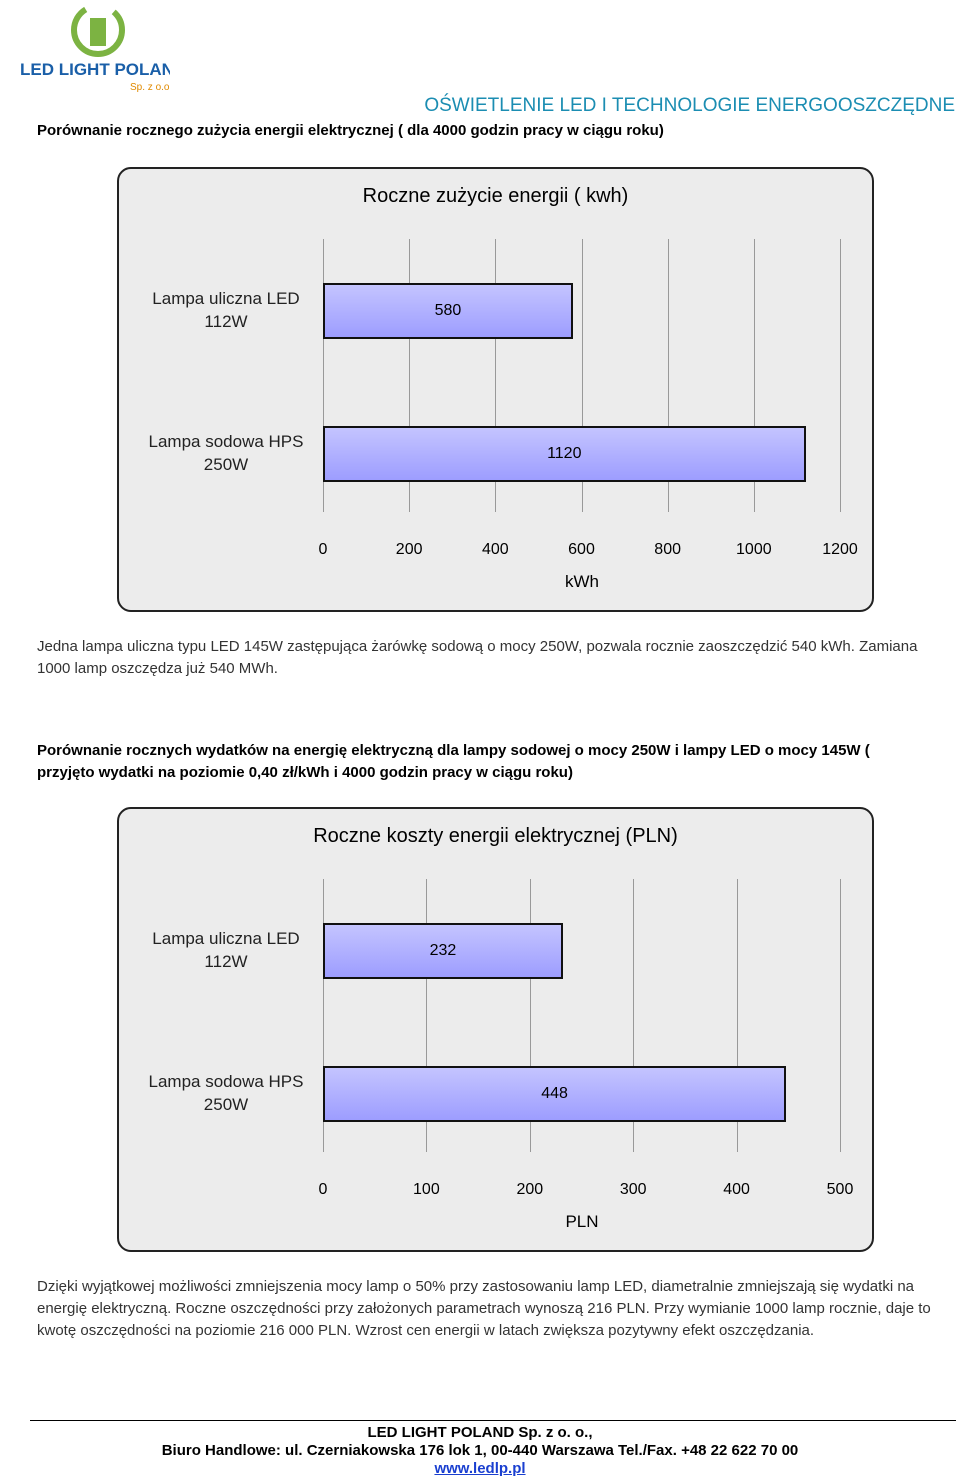 The image size is (960, 1483). I want to click on footer-company: LED LIGHT POLAND Sp. z o. o.,, so click(480, 1432).